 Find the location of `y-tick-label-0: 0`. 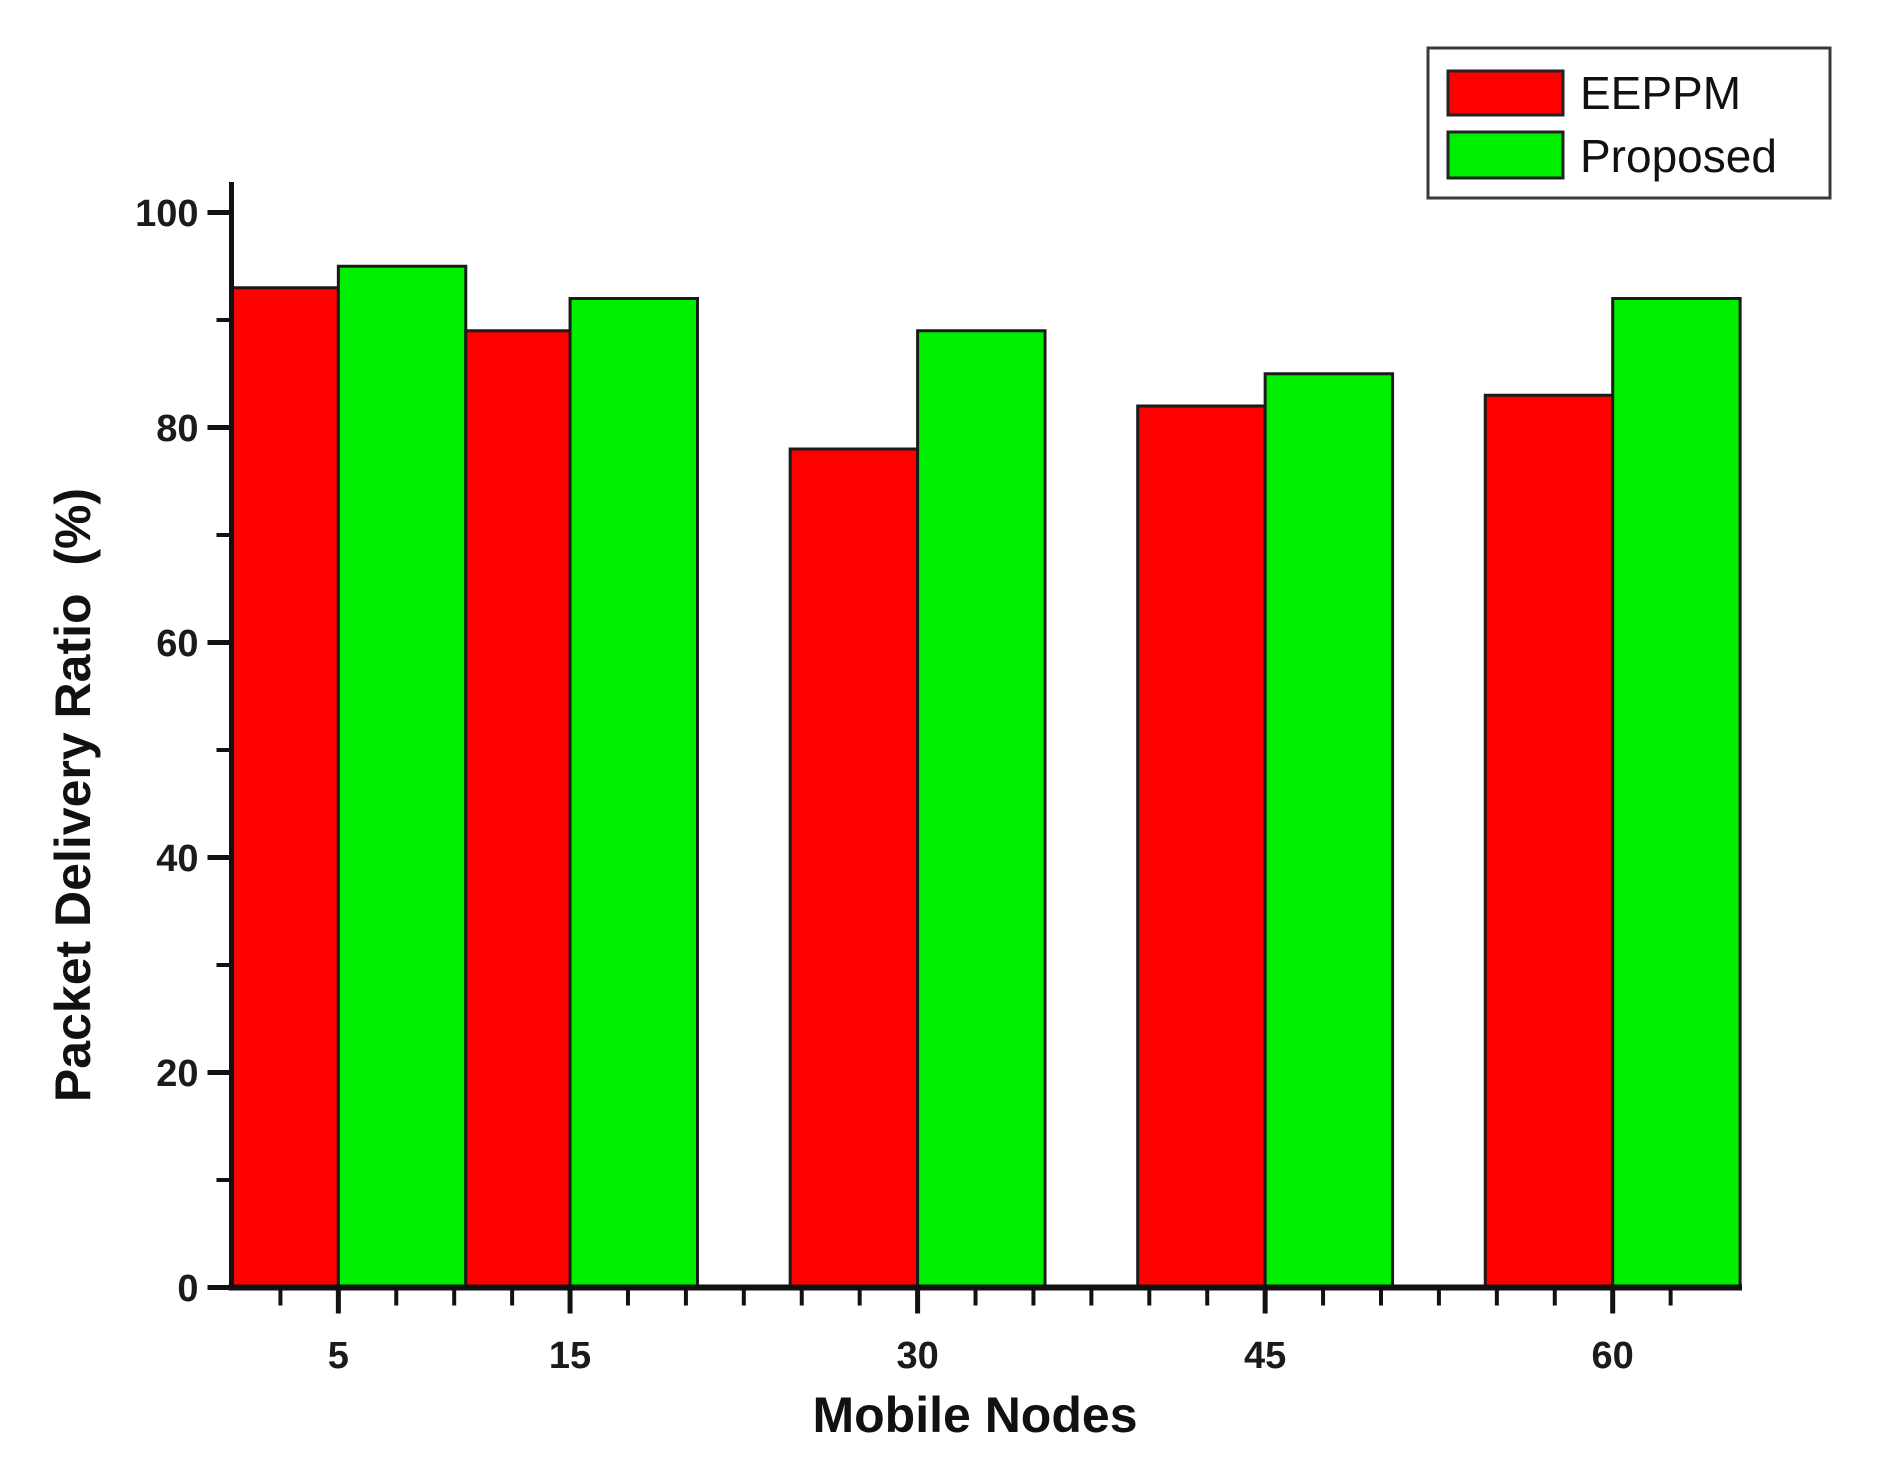

y-tick-label-0: 0 is located at coordinates (187, 1289).